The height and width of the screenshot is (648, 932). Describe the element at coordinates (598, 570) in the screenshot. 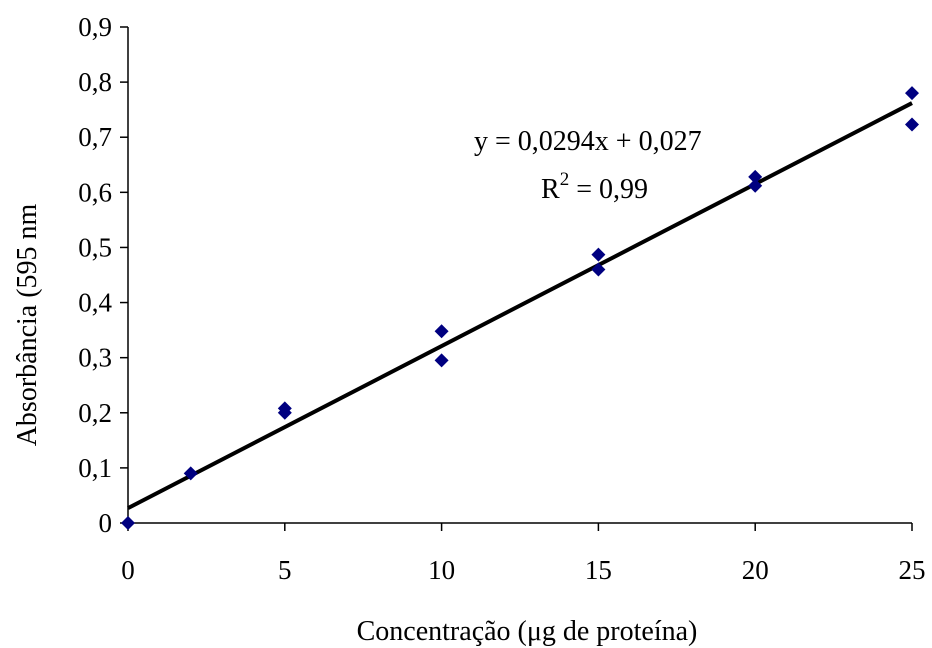

I see `x-tick-label: 15` at that location.